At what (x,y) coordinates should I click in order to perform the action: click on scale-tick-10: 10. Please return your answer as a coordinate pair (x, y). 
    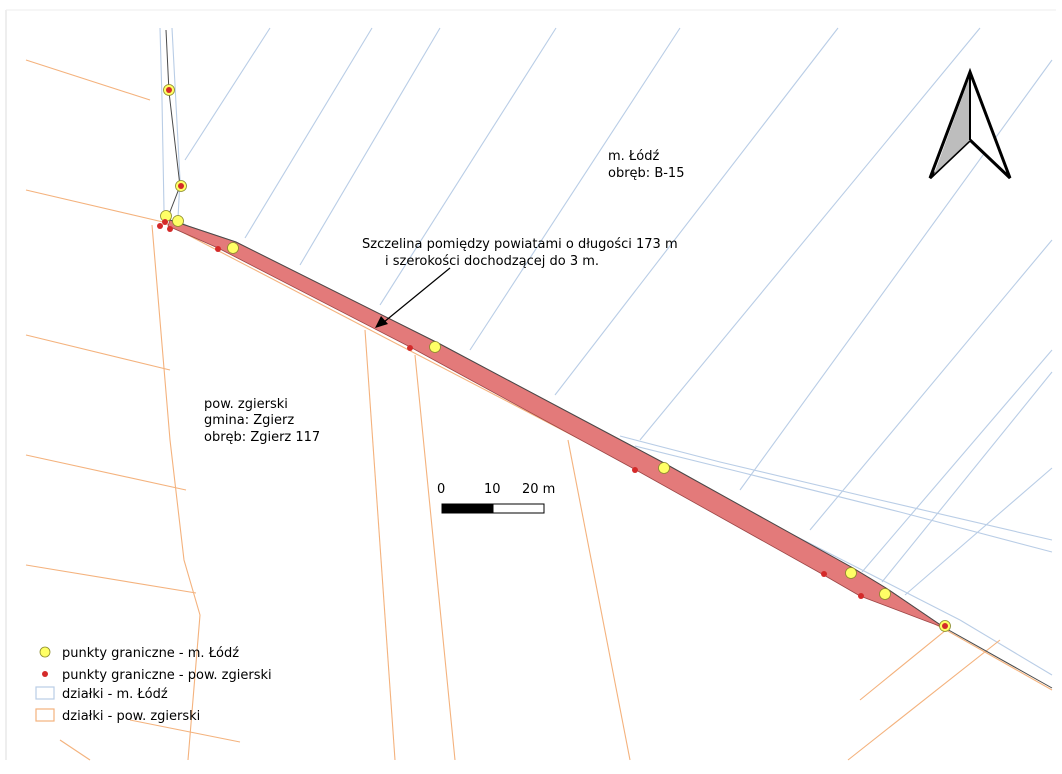
    Looking at the image, I should click on (492, 489).